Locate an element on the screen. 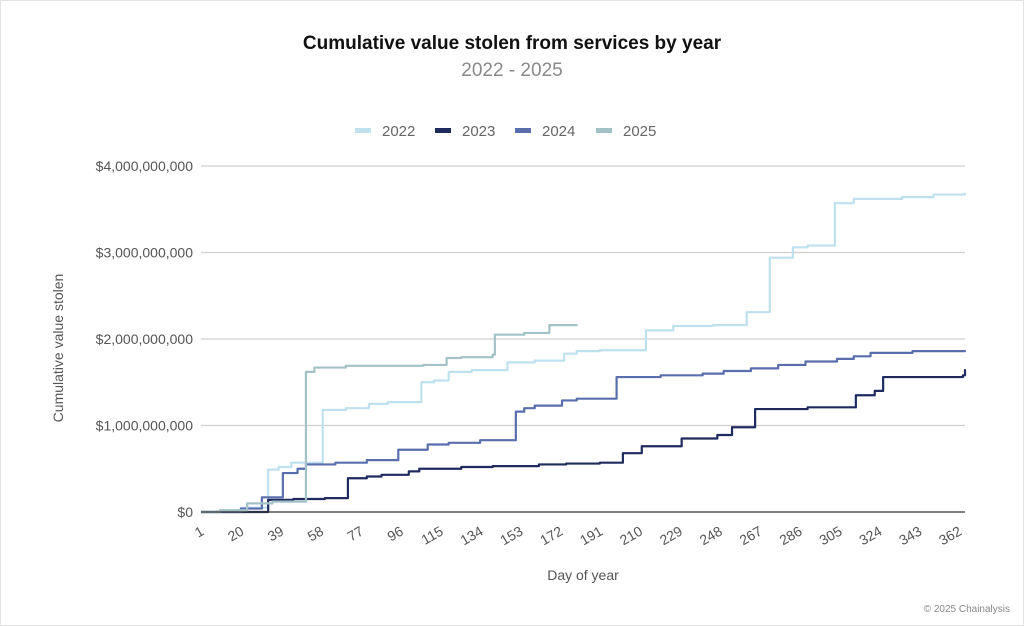 The image size is (1024, 626). y-tick-label: $3,000,000,000 is located at coordinates (145, 253).